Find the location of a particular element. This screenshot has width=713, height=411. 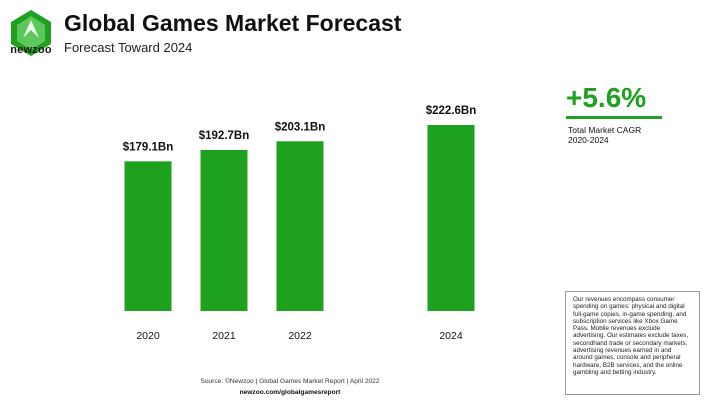

cagr-label-line1: Total Market CAGR is located at coordinates (605, 130).